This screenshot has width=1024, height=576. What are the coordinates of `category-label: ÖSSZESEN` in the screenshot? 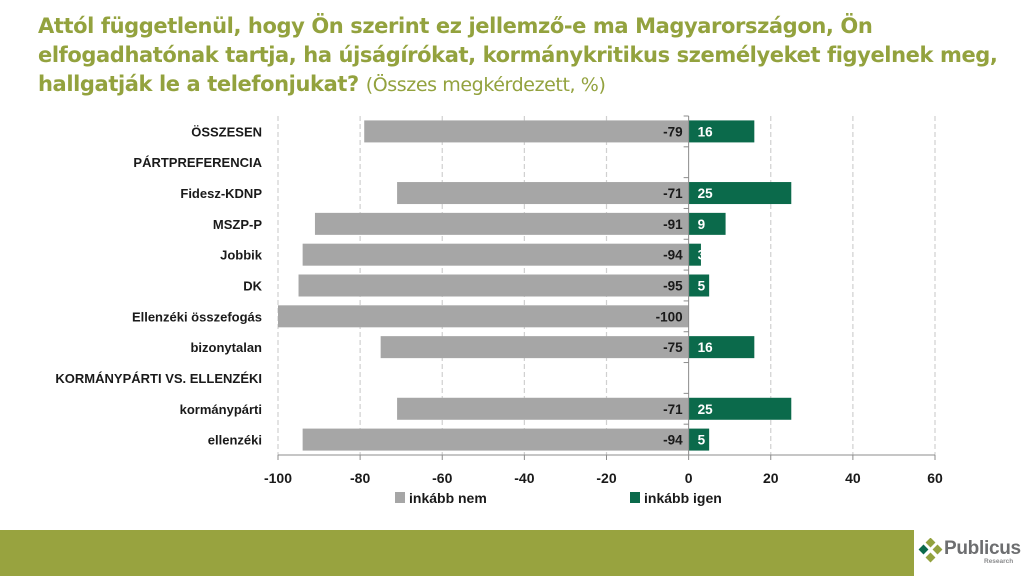 It's located at (226, 131).